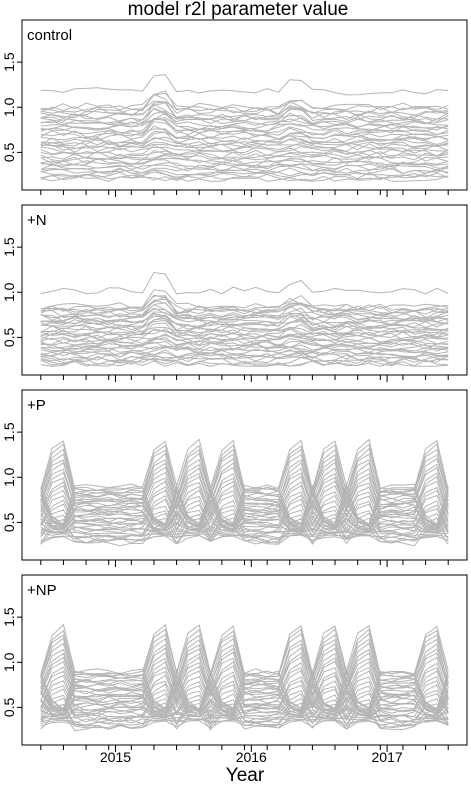 This screenshot has height=786, width=471. What do you see at coordinates (49, 35) in the screenshot?
I see `panel-label: control` at bounding box center [49, 35].